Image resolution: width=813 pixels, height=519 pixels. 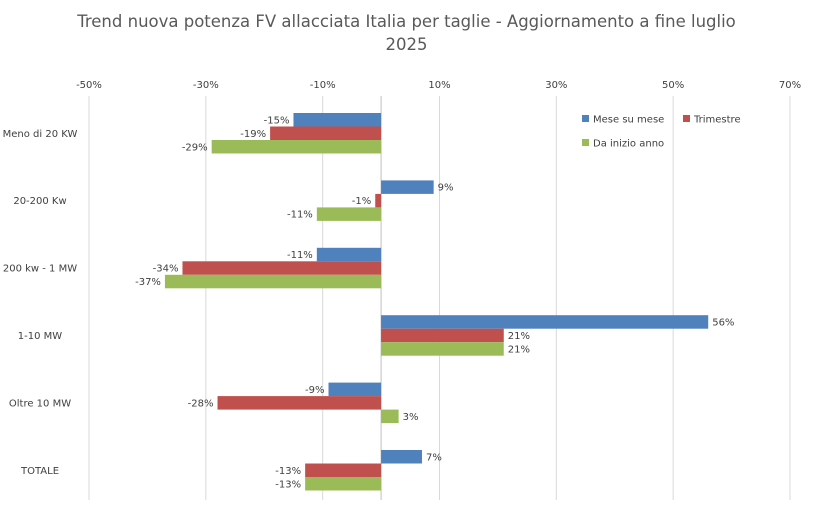 What do you see at coordinates (195, 147) in the screenshot?
I see `data-label: -29%` at bounding box center [195, 147].